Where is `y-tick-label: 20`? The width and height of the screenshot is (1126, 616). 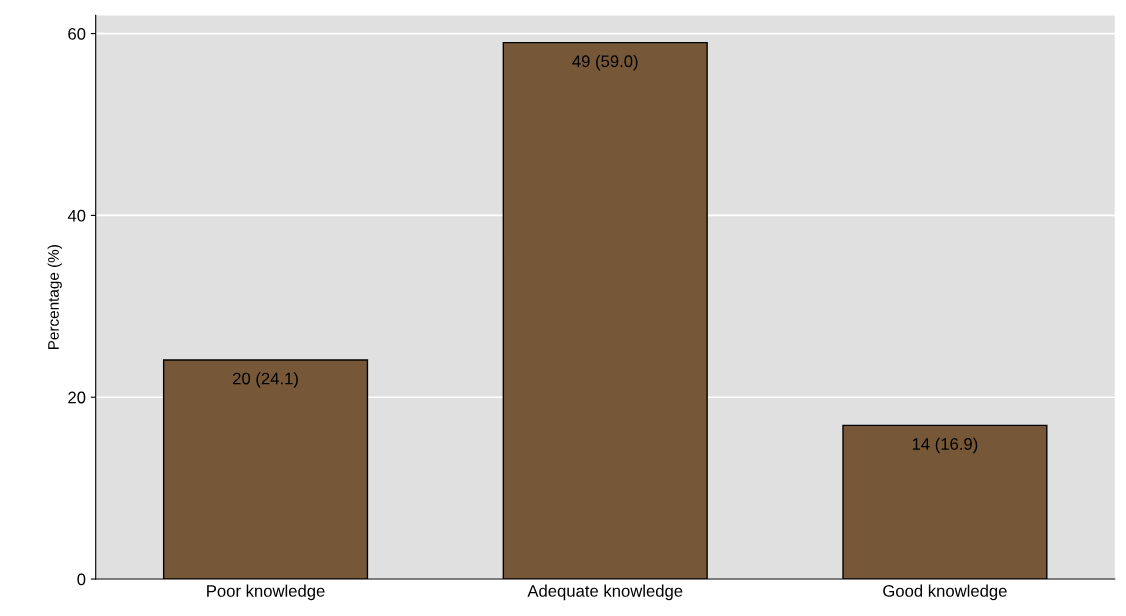 y-tick-label: 20 is located at coordinates (77, 397).